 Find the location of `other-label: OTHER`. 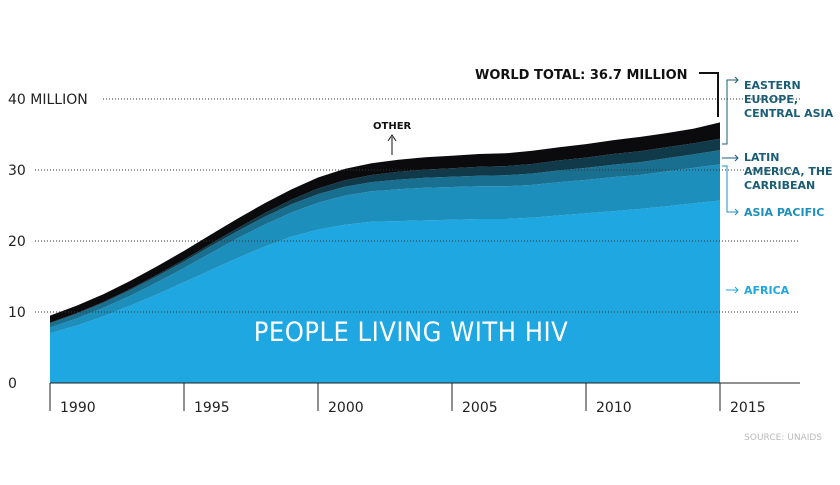

other-label: OTHER is located at coordinates (392, 126).